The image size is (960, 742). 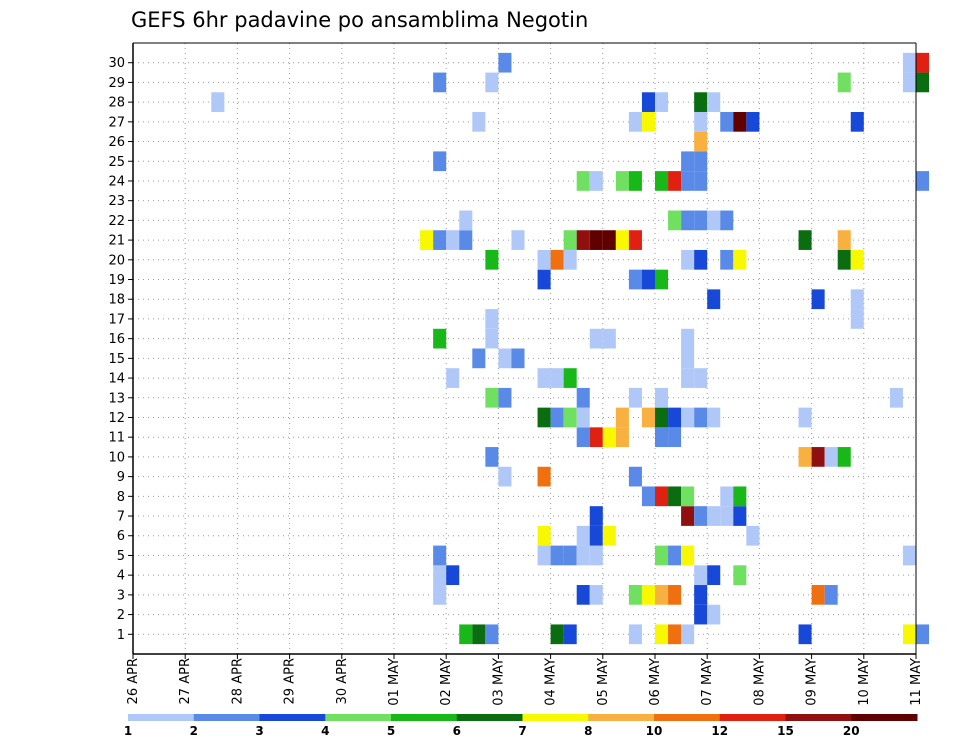 What do you see at coordinates (116, 260) in the screenshot?
I see `y-tick-label: 20` at bounding box center [116, 260].